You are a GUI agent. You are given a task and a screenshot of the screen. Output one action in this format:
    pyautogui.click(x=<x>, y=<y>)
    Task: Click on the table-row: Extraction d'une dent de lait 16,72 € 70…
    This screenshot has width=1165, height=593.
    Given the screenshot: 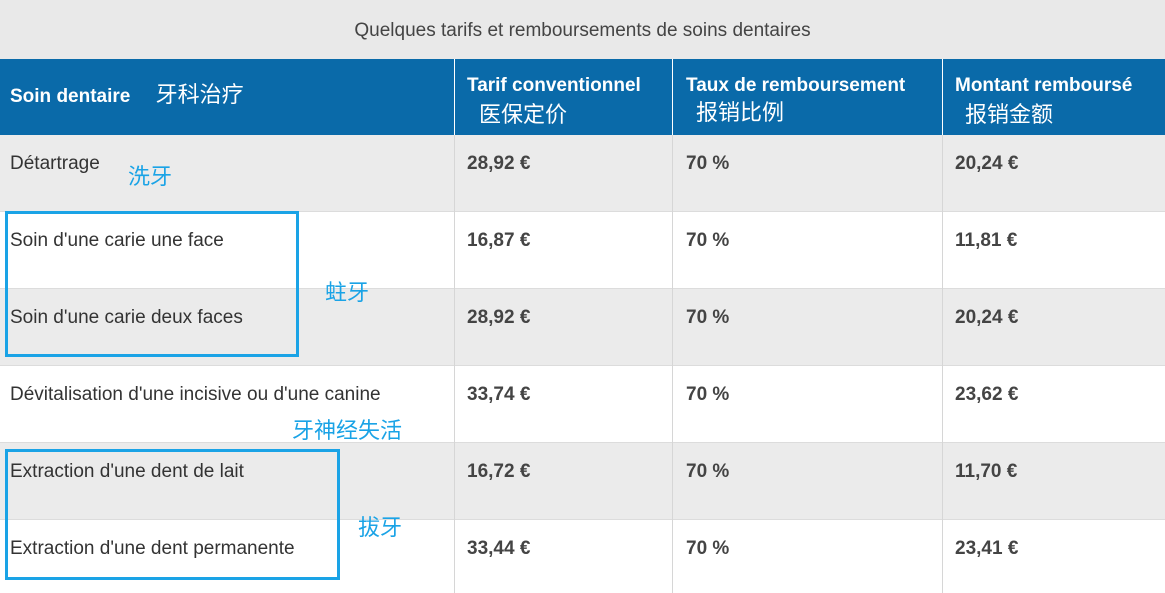 What is the action you would take?
    pyautogui.click(x=582, y=481)
    